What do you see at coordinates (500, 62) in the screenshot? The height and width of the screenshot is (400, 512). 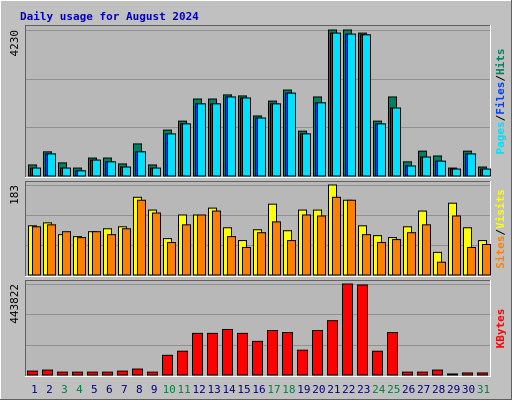 I see `legend-entry: Hits` at bounding box center [500, 62].